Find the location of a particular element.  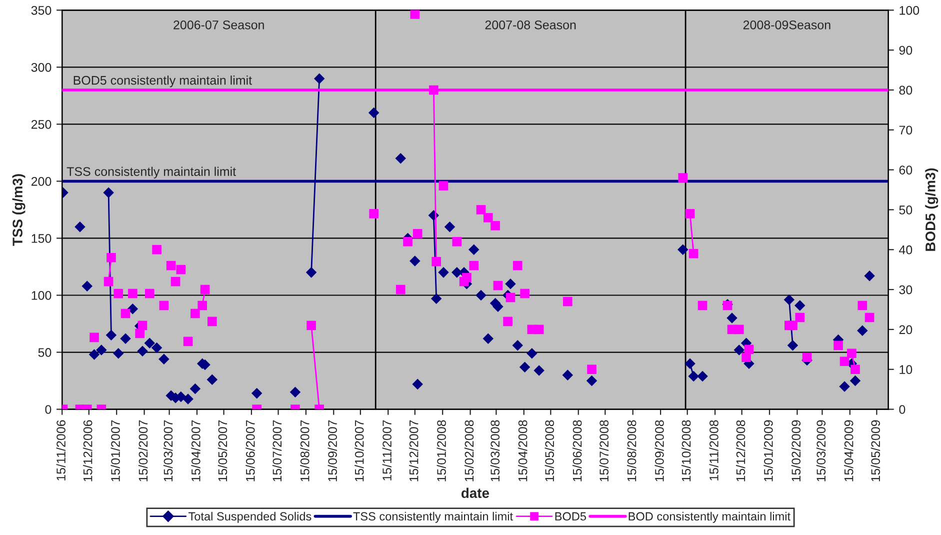

annotation: 2006-07 Season is located at coordinates (219, 25).